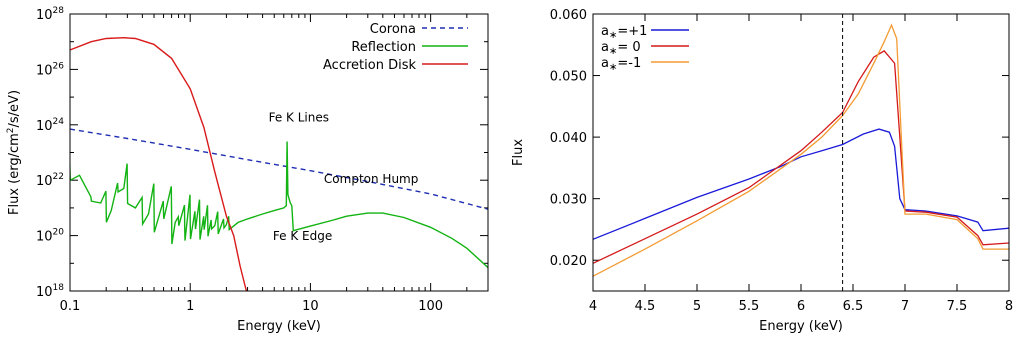  What do you see at coordinates (905, 306) in the screenshot?
I see `x-tick-label: 7` at bounding box center [905, 306].